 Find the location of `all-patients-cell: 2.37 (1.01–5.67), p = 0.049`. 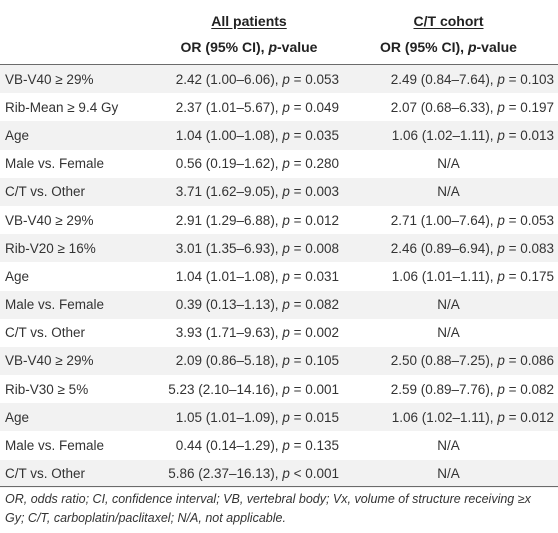

all-patients-cell: 2.37 (1.01–5.67), p = 0.049 is located at coordinates (257, 107).